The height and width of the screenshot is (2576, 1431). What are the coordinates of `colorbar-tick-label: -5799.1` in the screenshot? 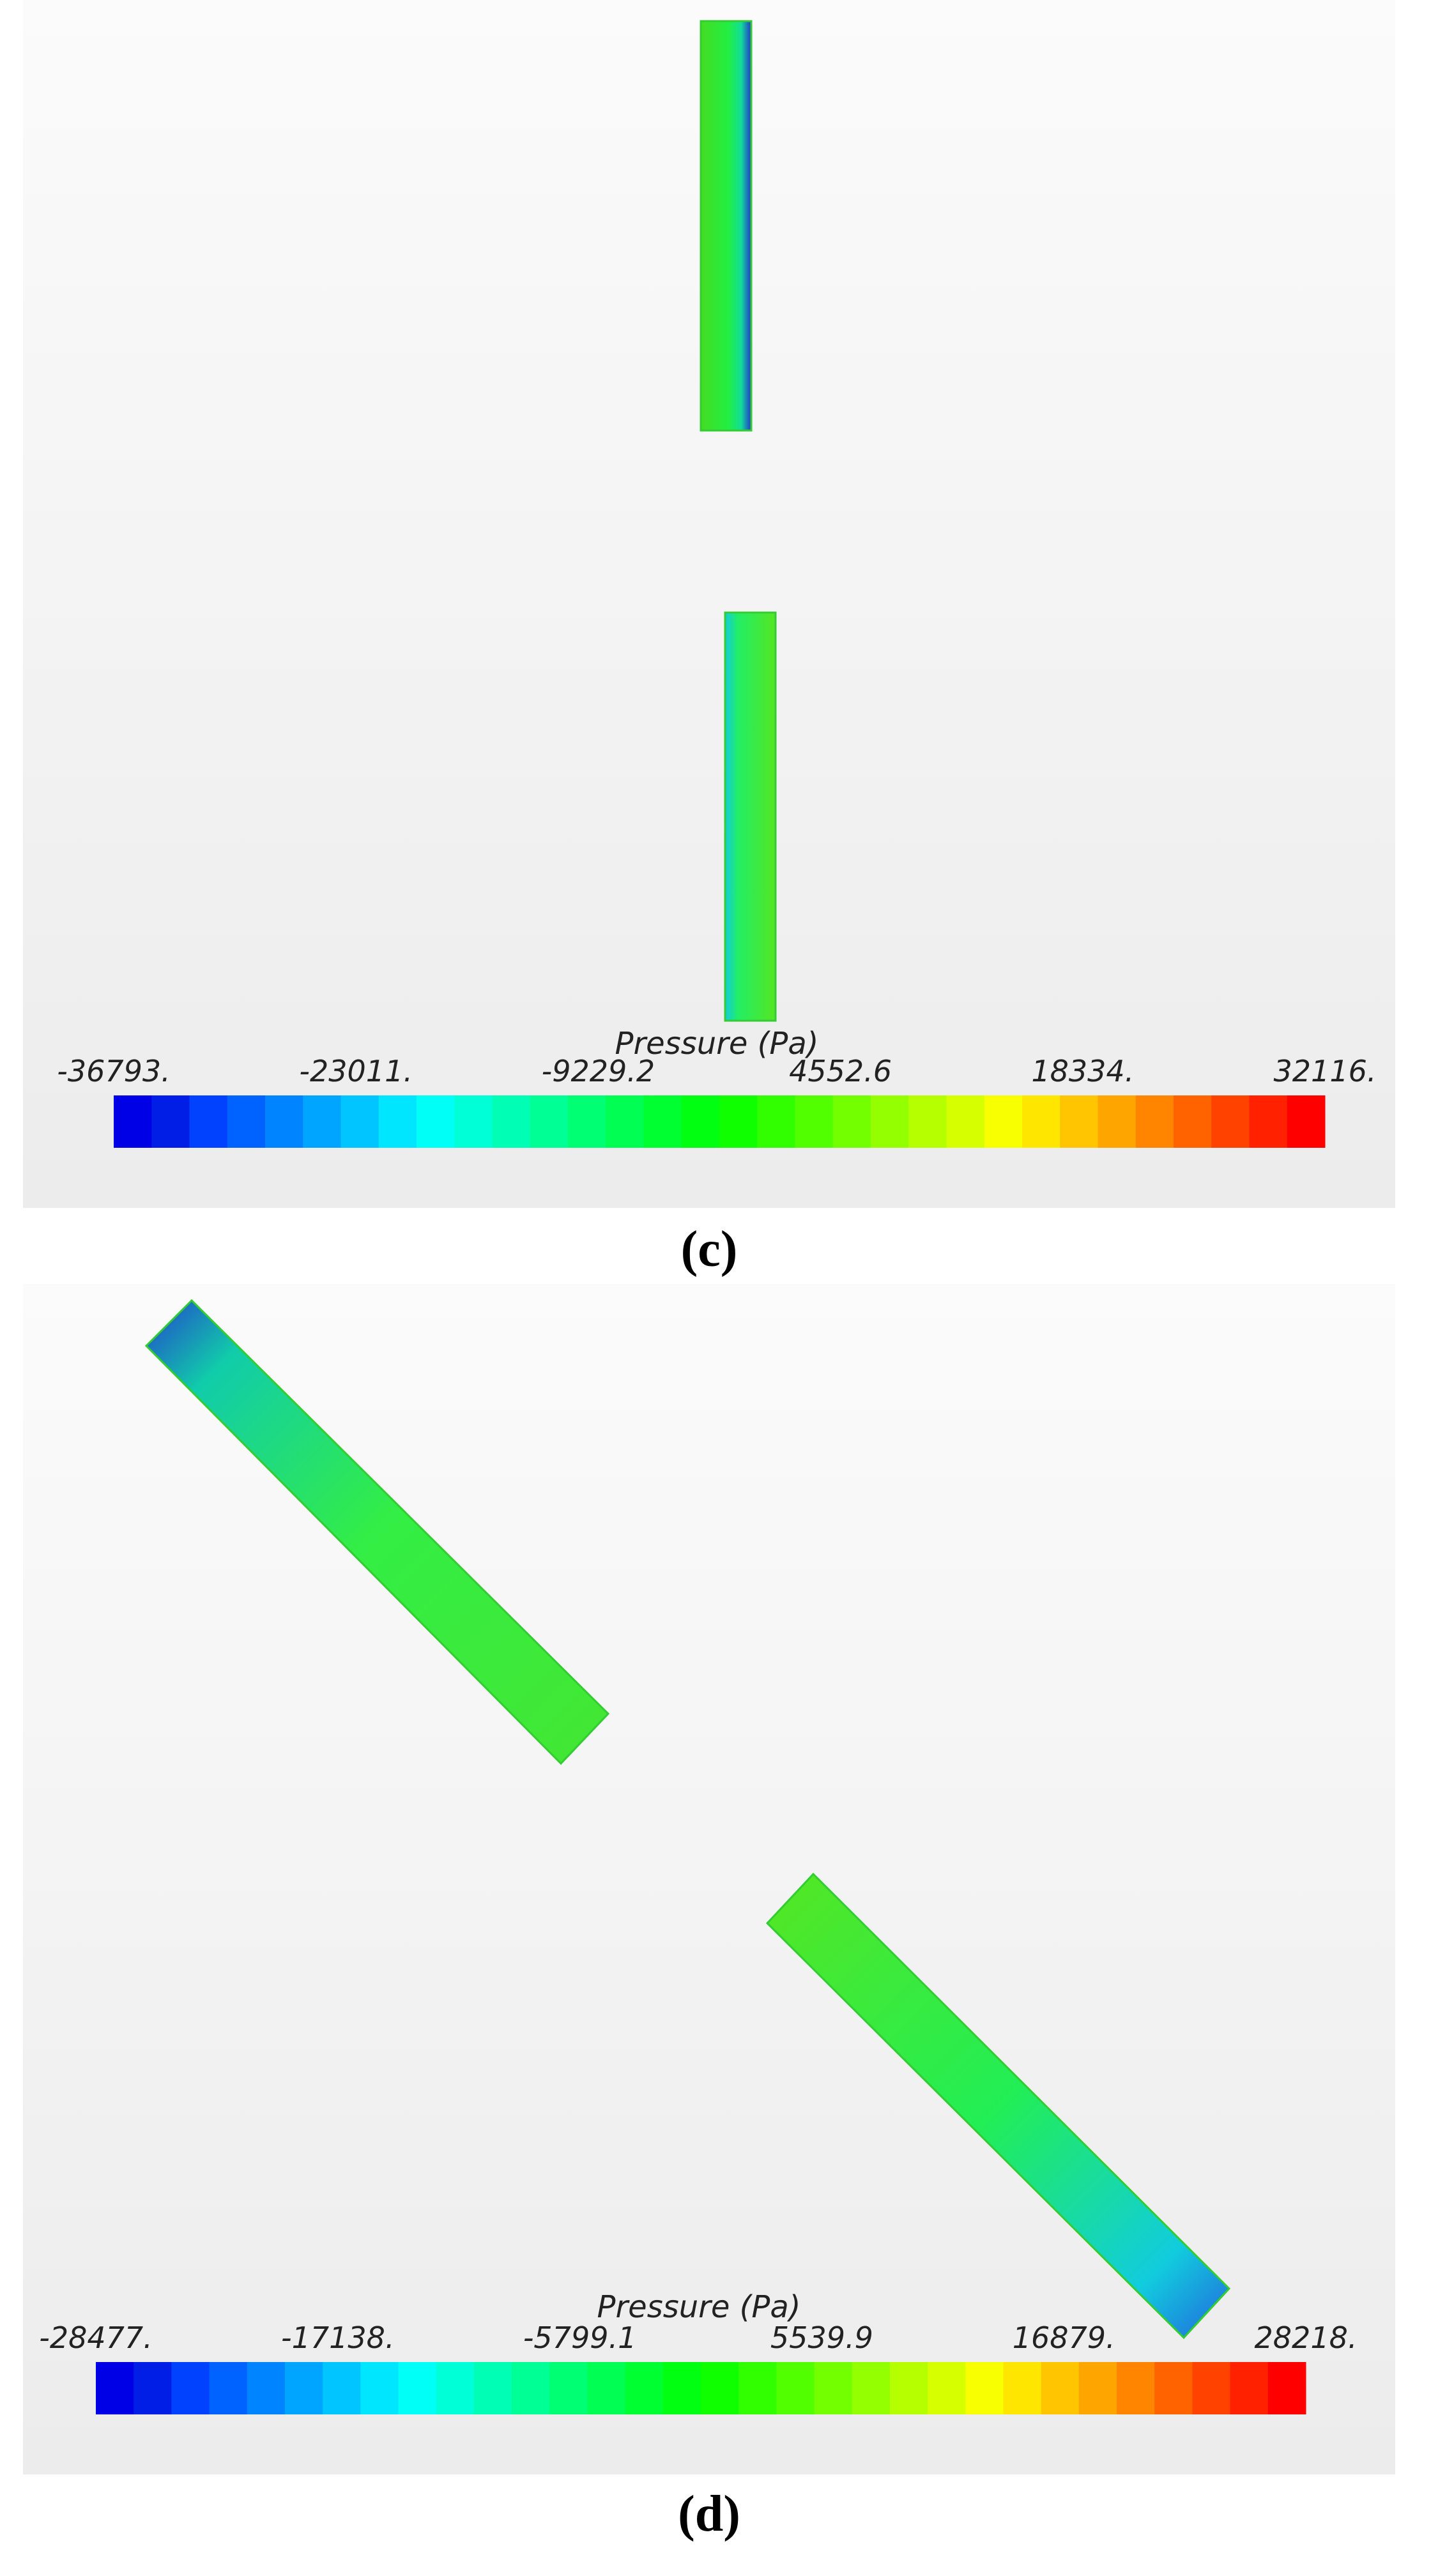 It's located at (580, 2338).